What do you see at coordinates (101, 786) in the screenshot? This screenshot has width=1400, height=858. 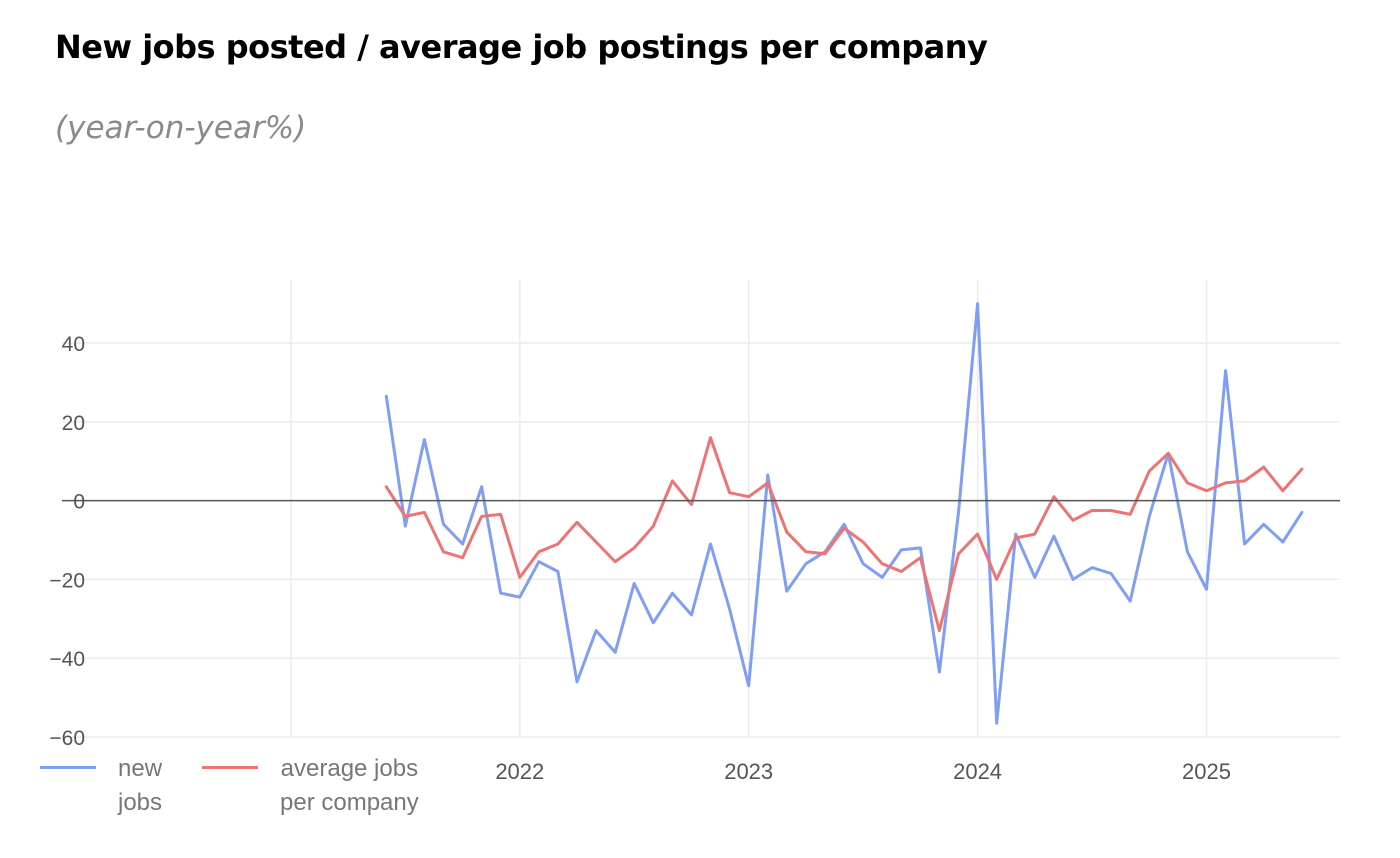 I see `legend-item-new-jobs: new jobs` at bounding box center [101, 786].